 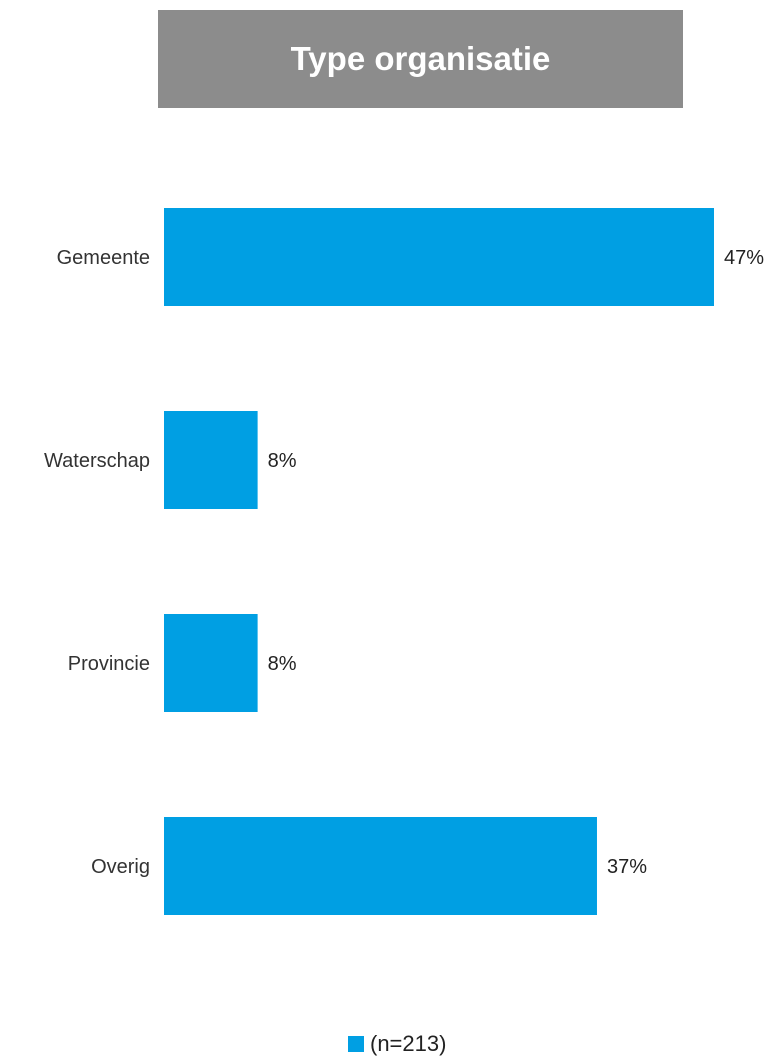 What do you see at coordinates (282, 461) in the screenshot?
I see `data-label-waterschap: 8%` at bounding box center [282, 461].